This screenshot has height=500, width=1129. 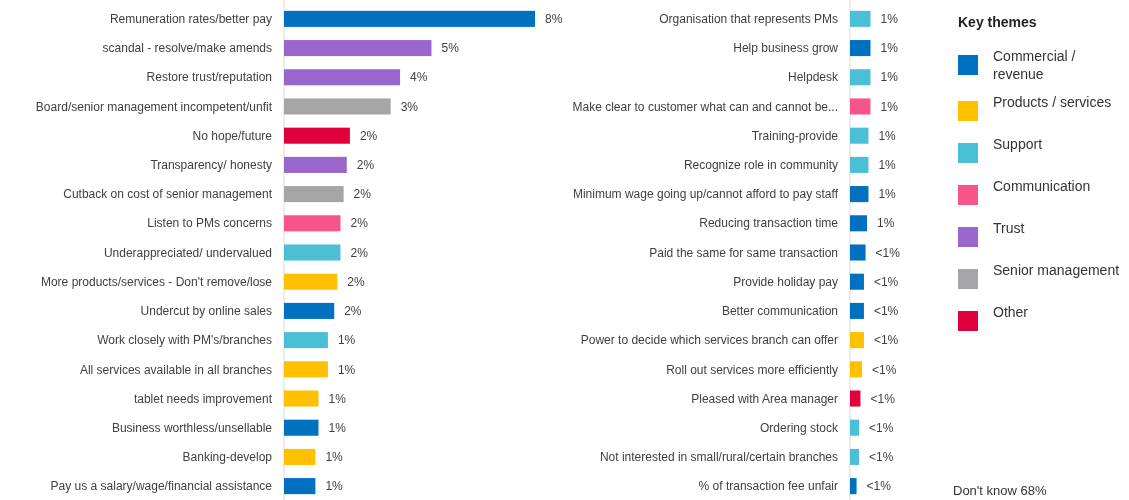 I want to click on y-tick-label: scandal - resolve/make amends, so click(x=187, y=48).